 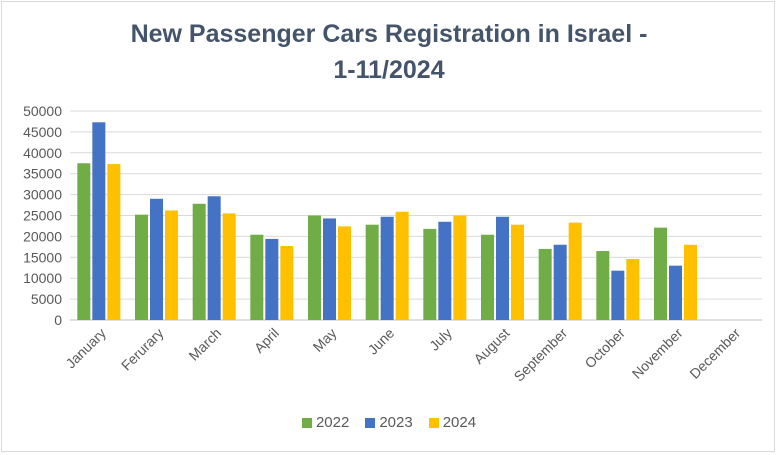 I want to click on bar-2023-june, so click(x=387, y=268).